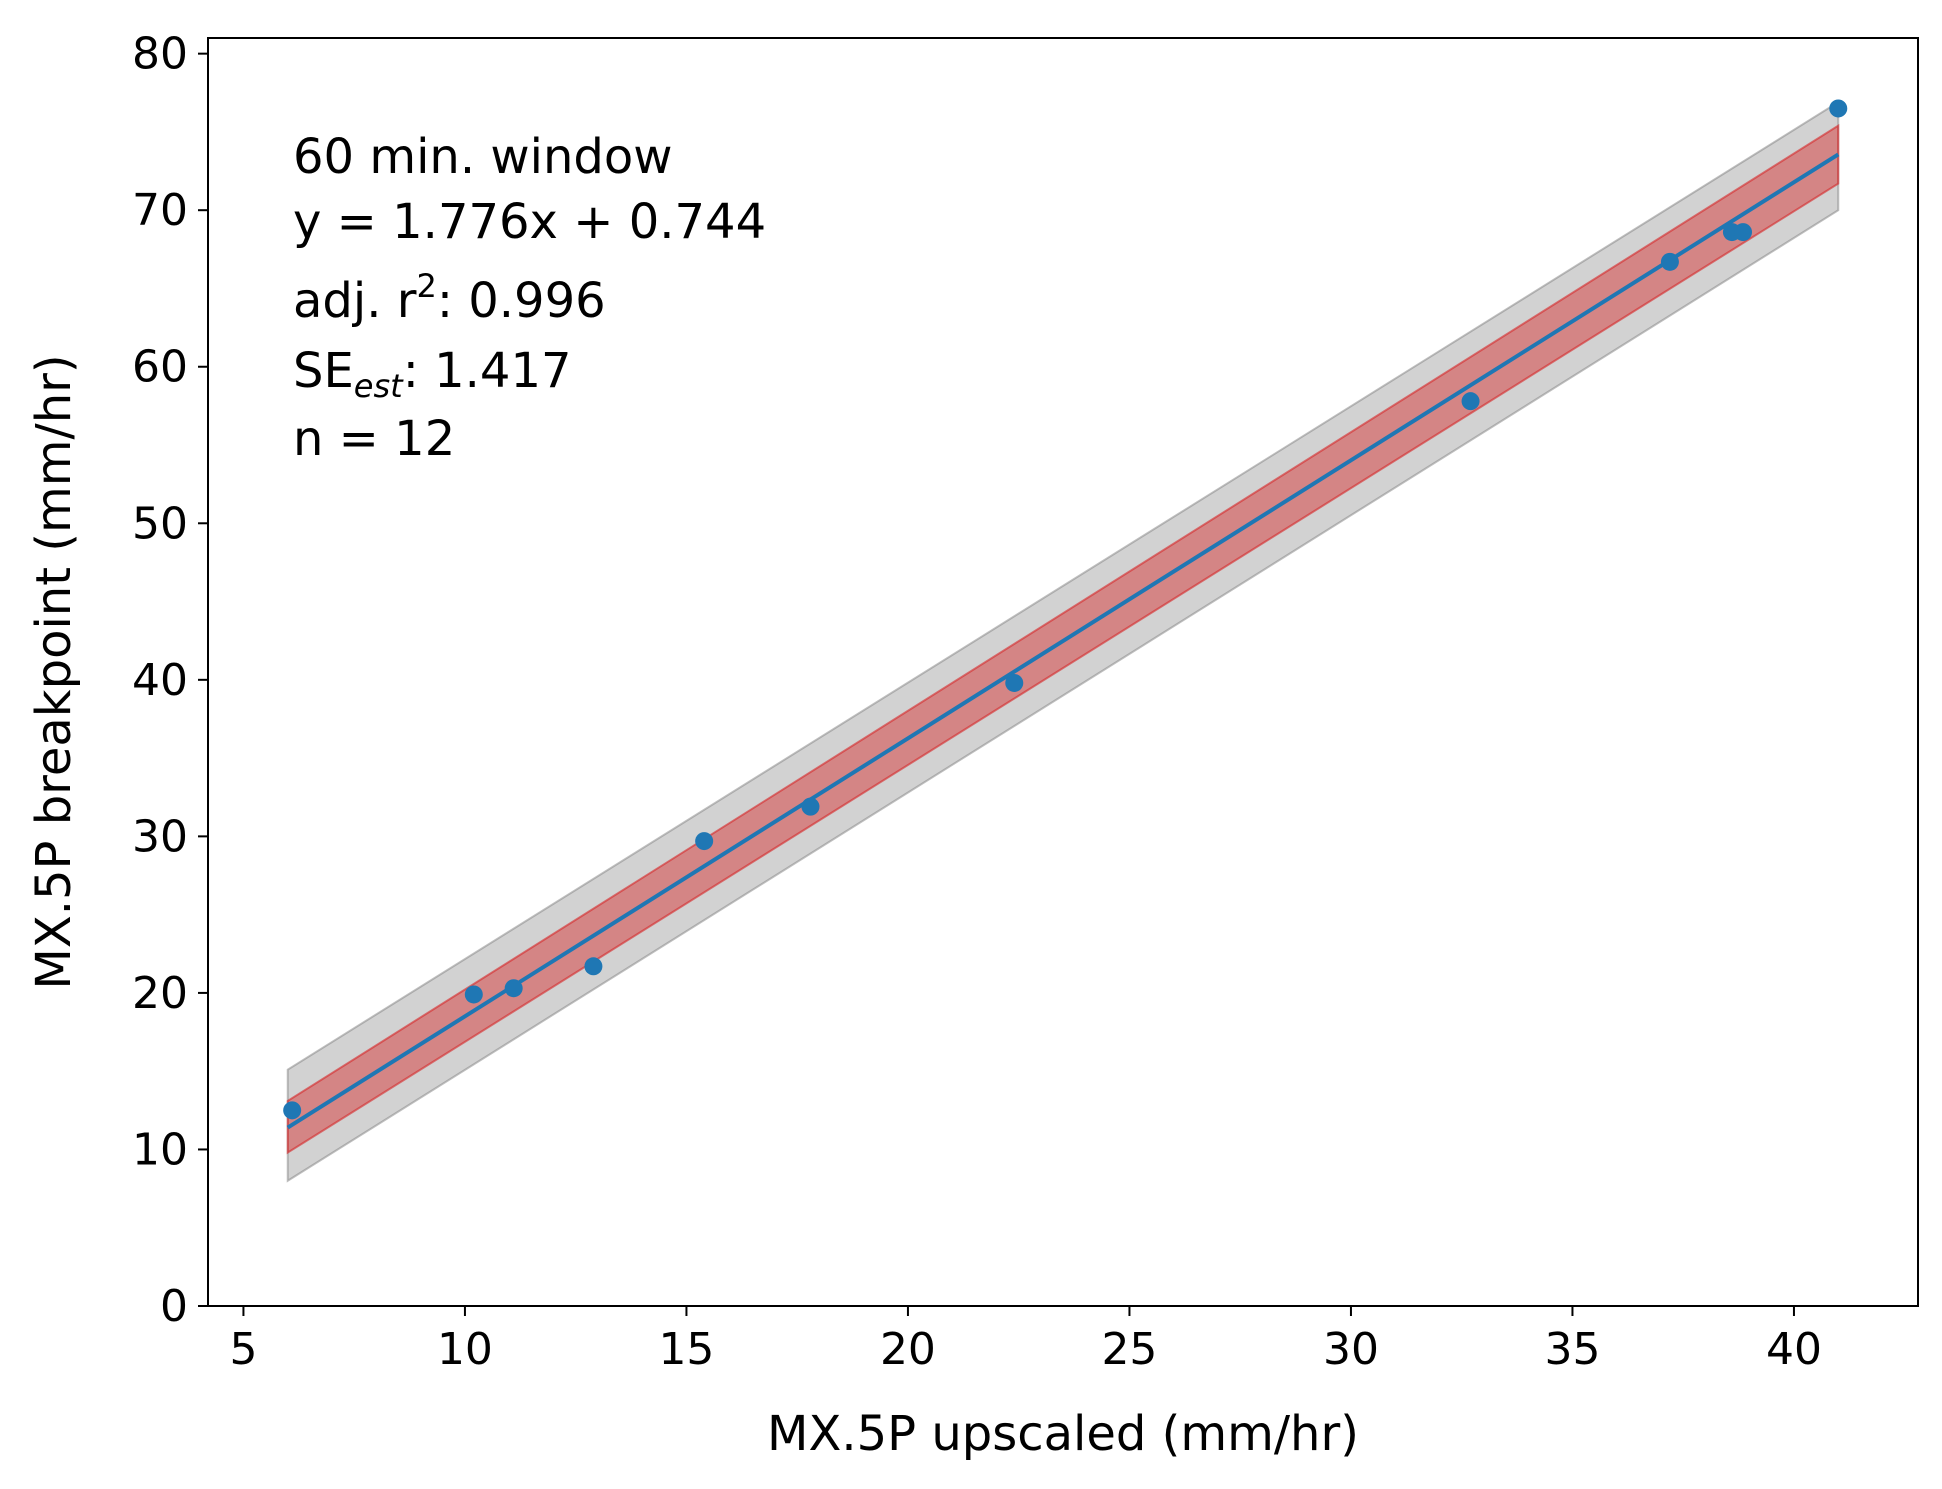  Describe the element at coordinates (686, 1349) in the screenshot. I see `x-tick-label: 15` at that location.